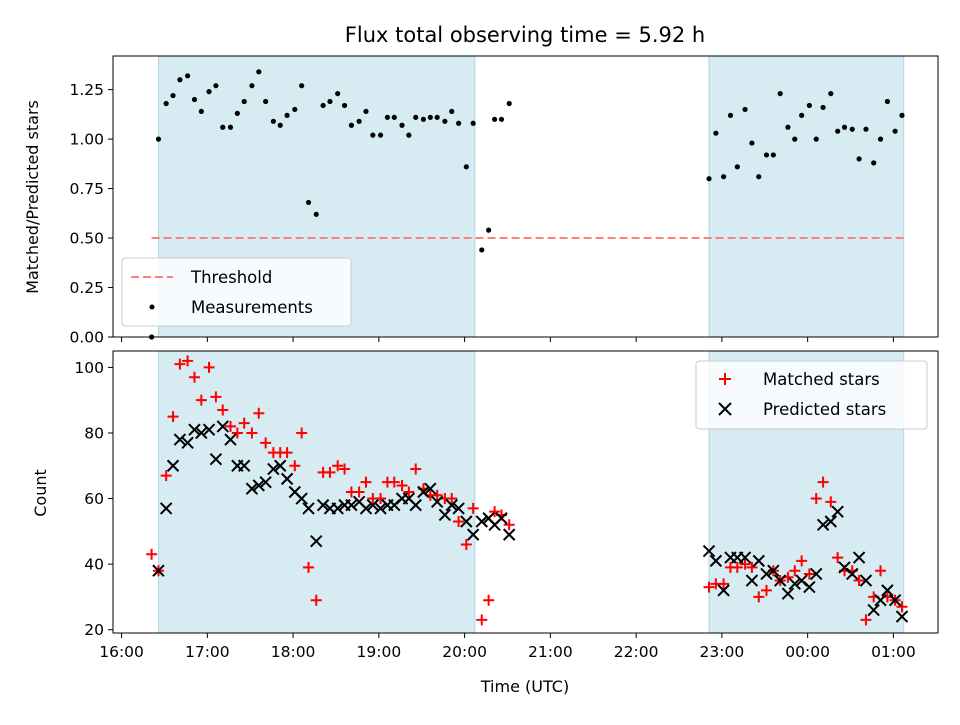 The width and height of the screenshot is (960, 725). I want to click on x-tick-label: 21:00, so click(550, 652).